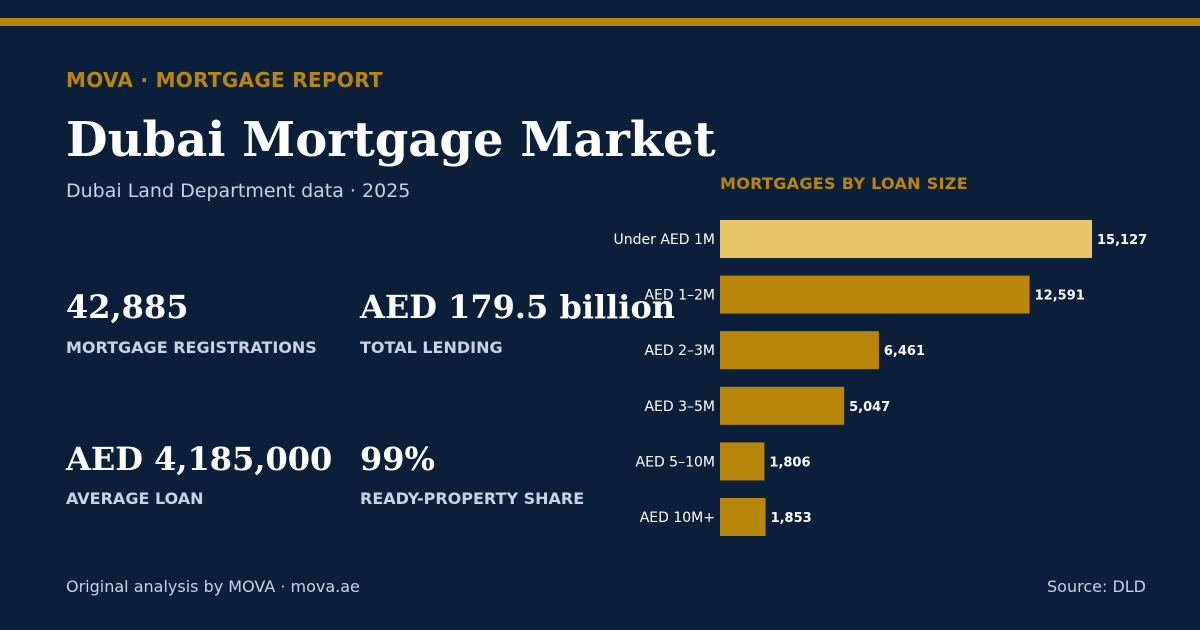 The width and height of the screenshot is (1200, 630). What do you see at coordinates (679, 407) in the screenshot?
I see `category-label-3: AED 3–5M` at bounding box center [679, 407].